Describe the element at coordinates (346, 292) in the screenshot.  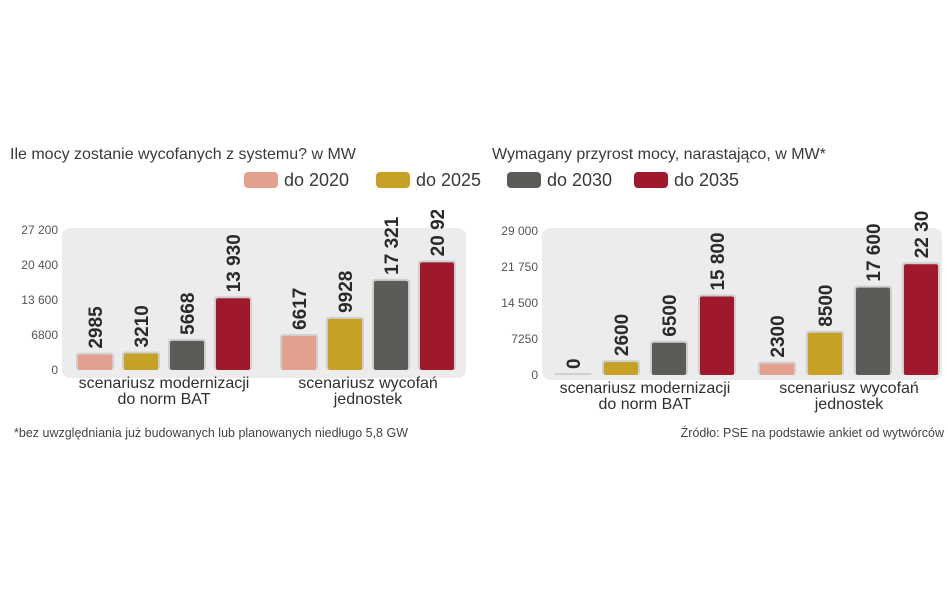
I see `bar-value-label: 9928` at that location.